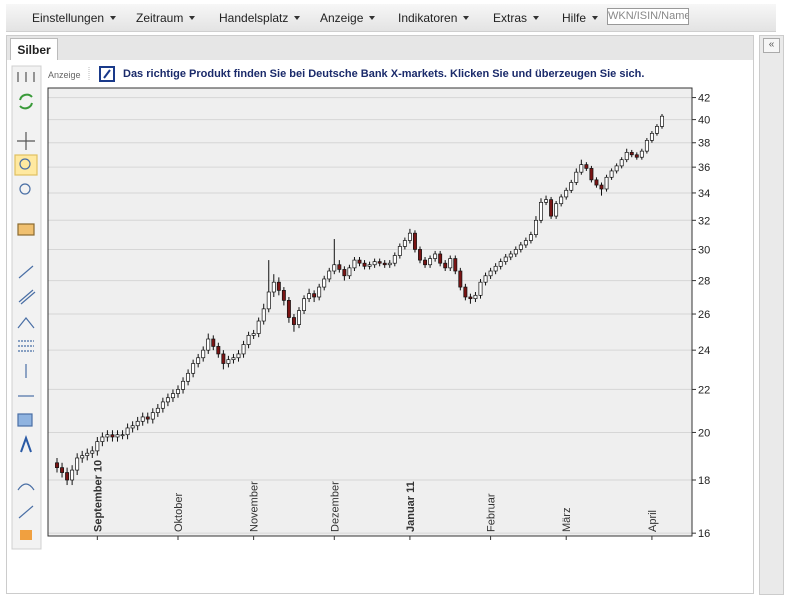  I want to click on menu-item: Zeitraum, so click(165, 18).